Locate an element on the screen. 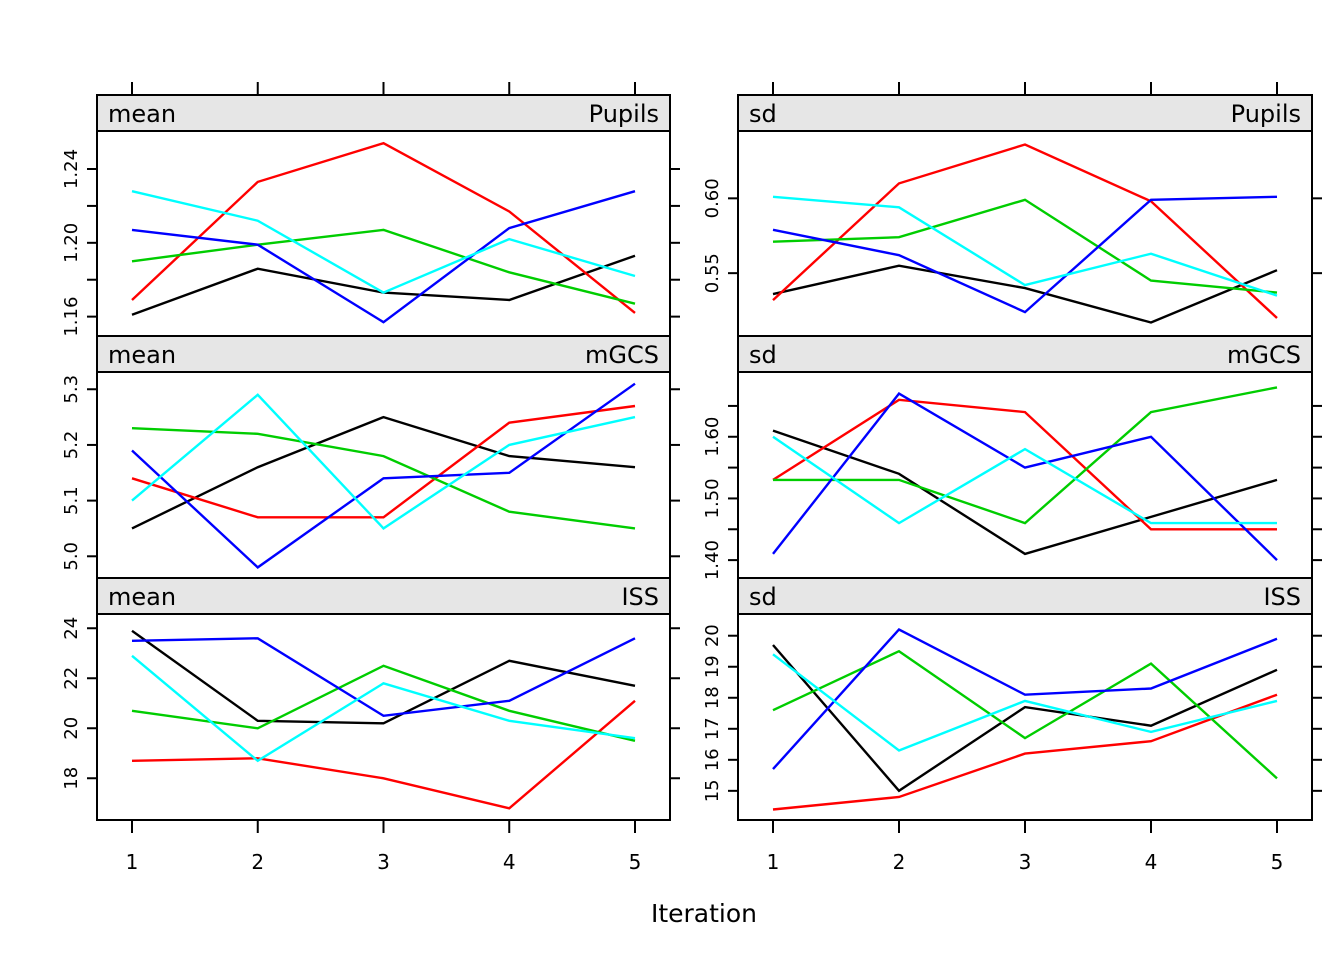 The image size is (1344, 960). y-tick-label: 1.50 is located at coordinates (712, 498).